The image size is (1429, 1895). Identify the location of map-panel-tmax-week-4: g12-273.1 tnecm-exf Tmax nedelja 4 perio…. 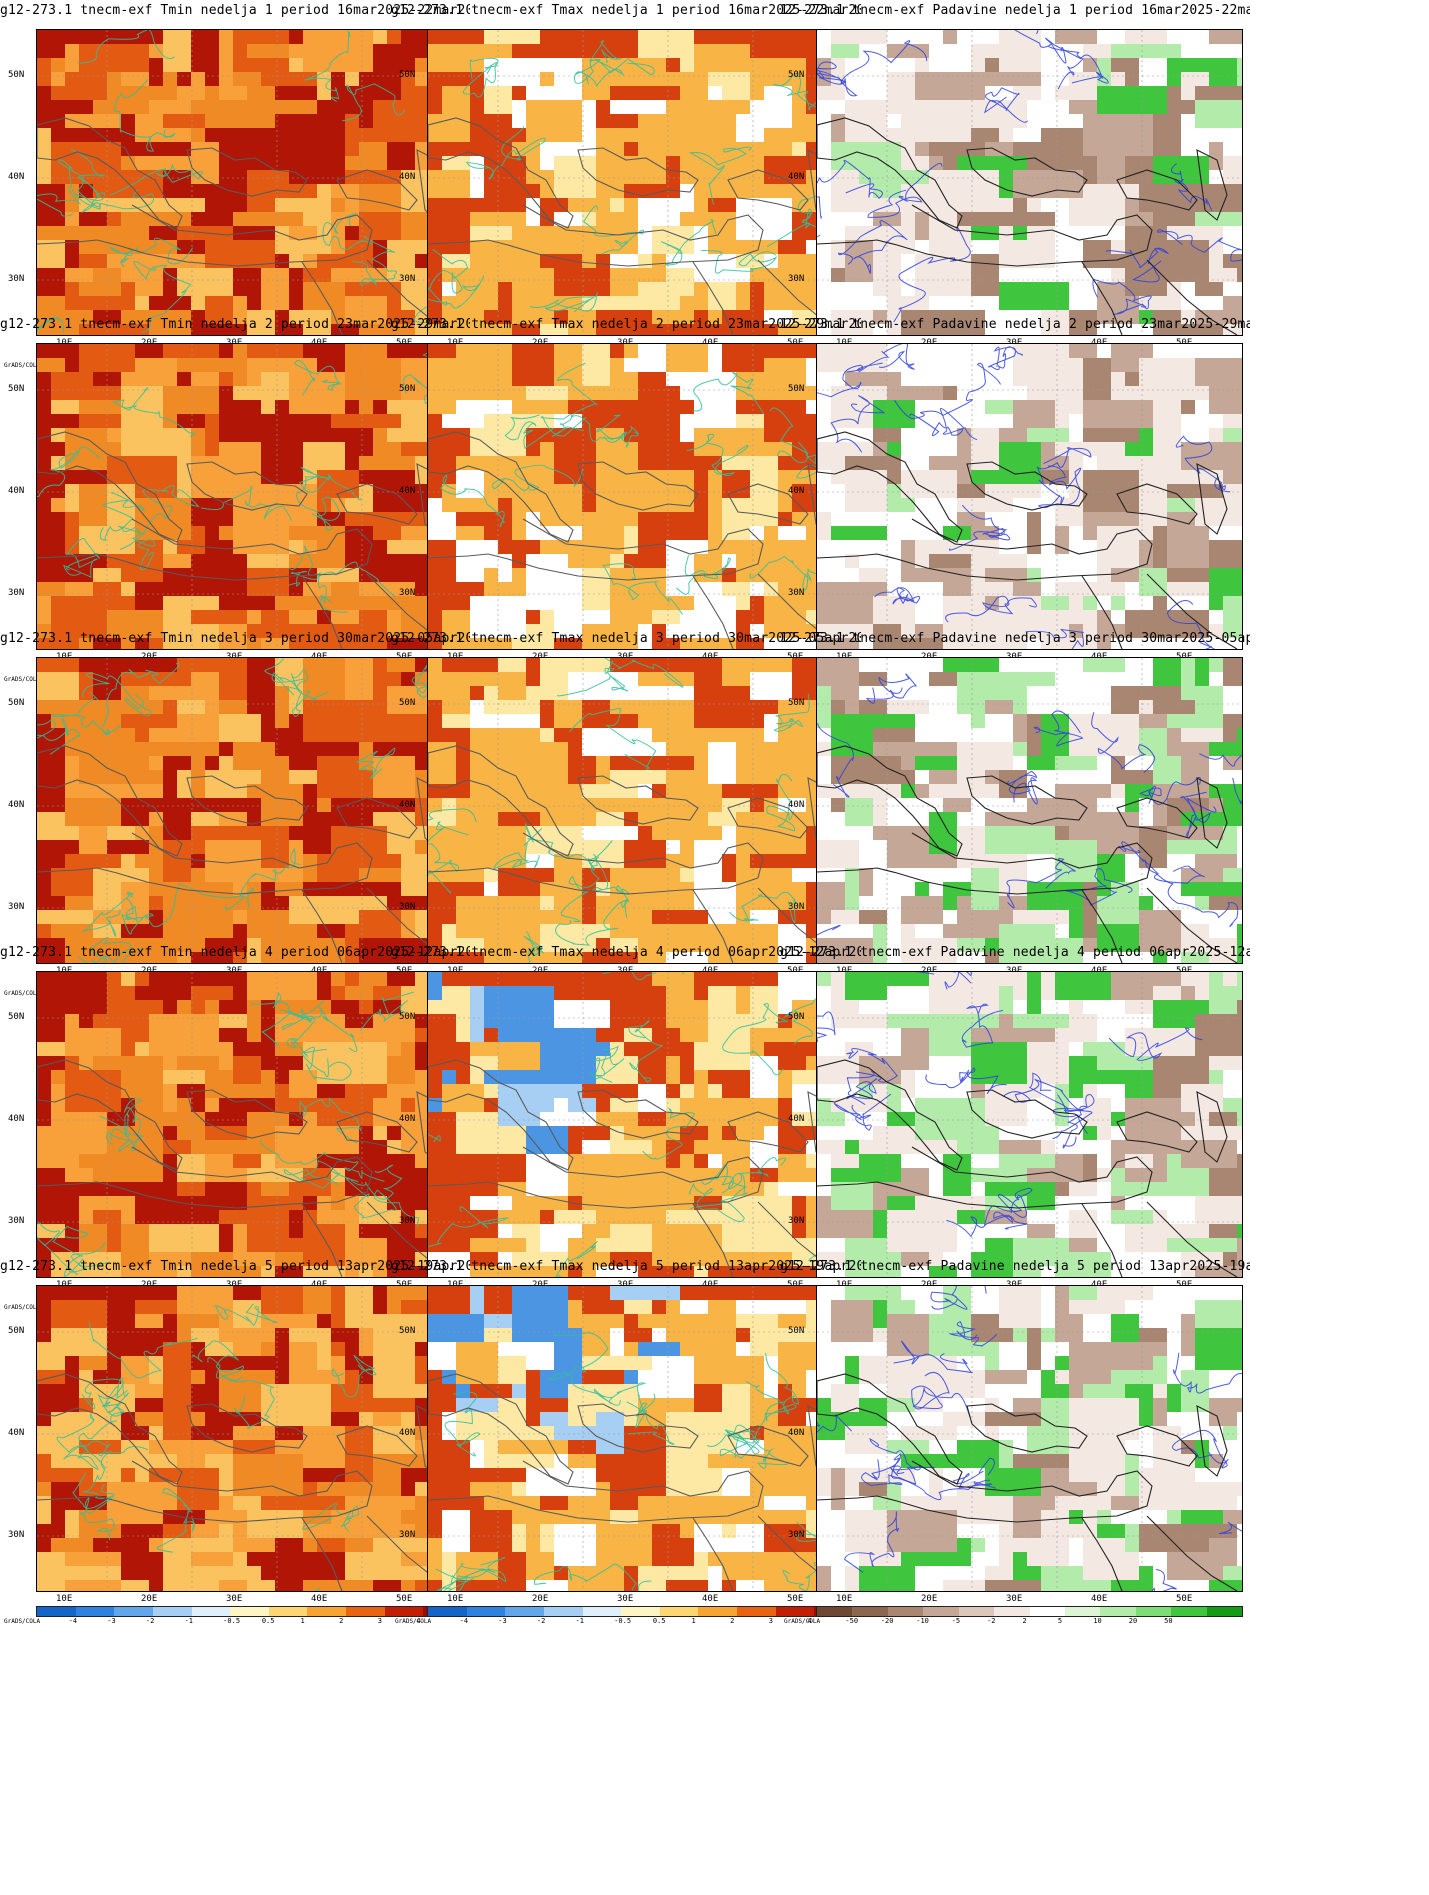
(626, 1131).